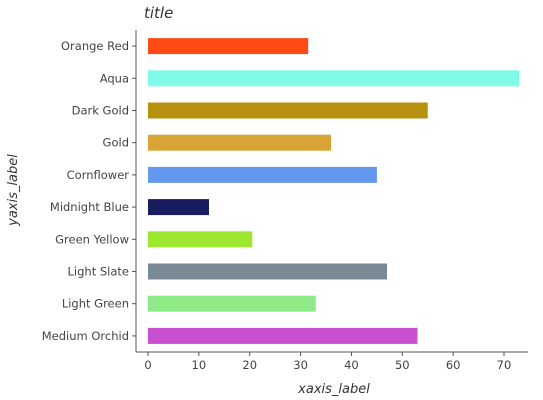  I want to click on x-tick-label-30: 30, so click(300, 365).